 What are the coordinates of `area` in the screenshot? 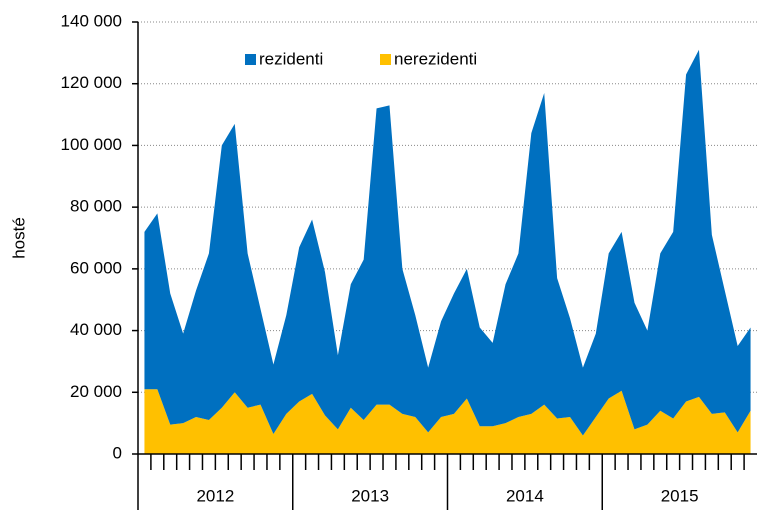 It's located at (447, 421).